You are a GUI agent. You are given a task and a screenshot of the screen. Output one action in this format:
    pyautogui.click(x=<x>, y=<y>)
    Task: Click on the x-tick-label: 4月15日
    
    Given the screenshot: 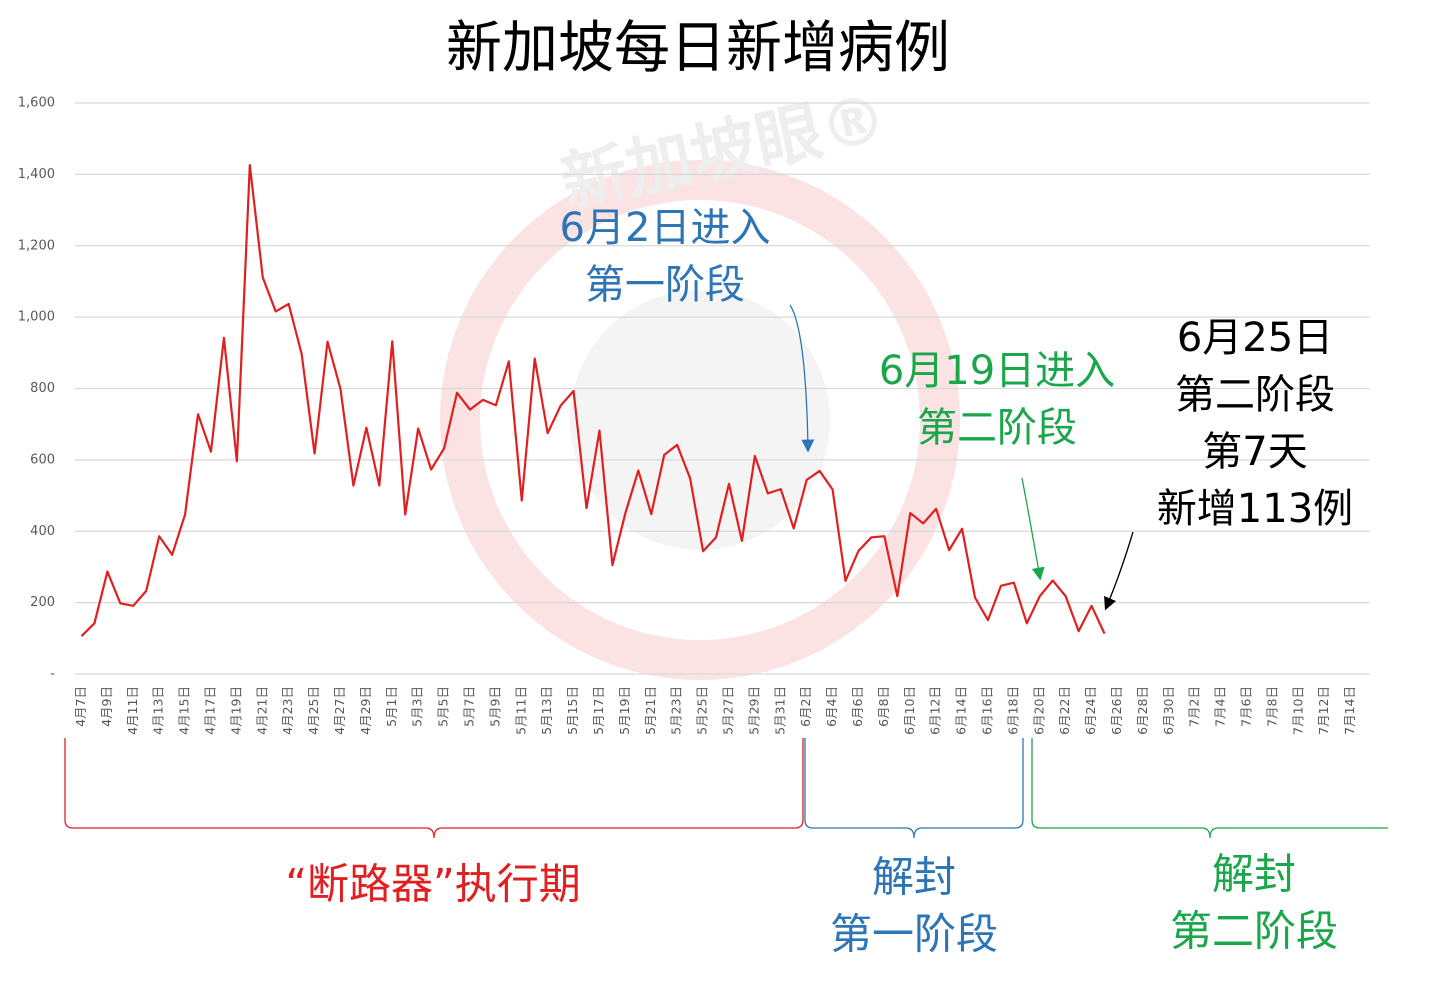 What is the action you would take?
    pyautogui.click(x=184, y=710)
    